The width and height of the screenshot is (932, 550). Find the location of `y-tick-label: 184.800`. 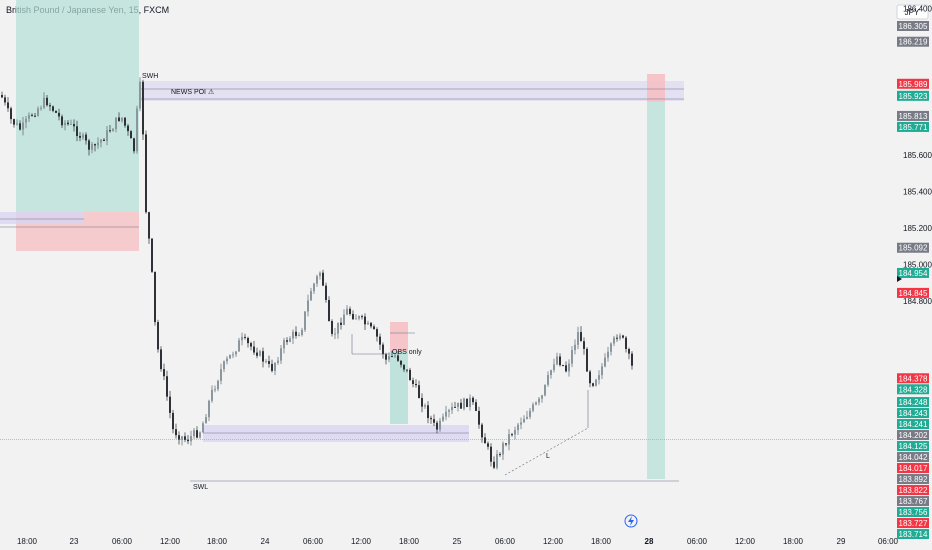

y-tick-label: 184.800 is located at coordinates (917, 301).